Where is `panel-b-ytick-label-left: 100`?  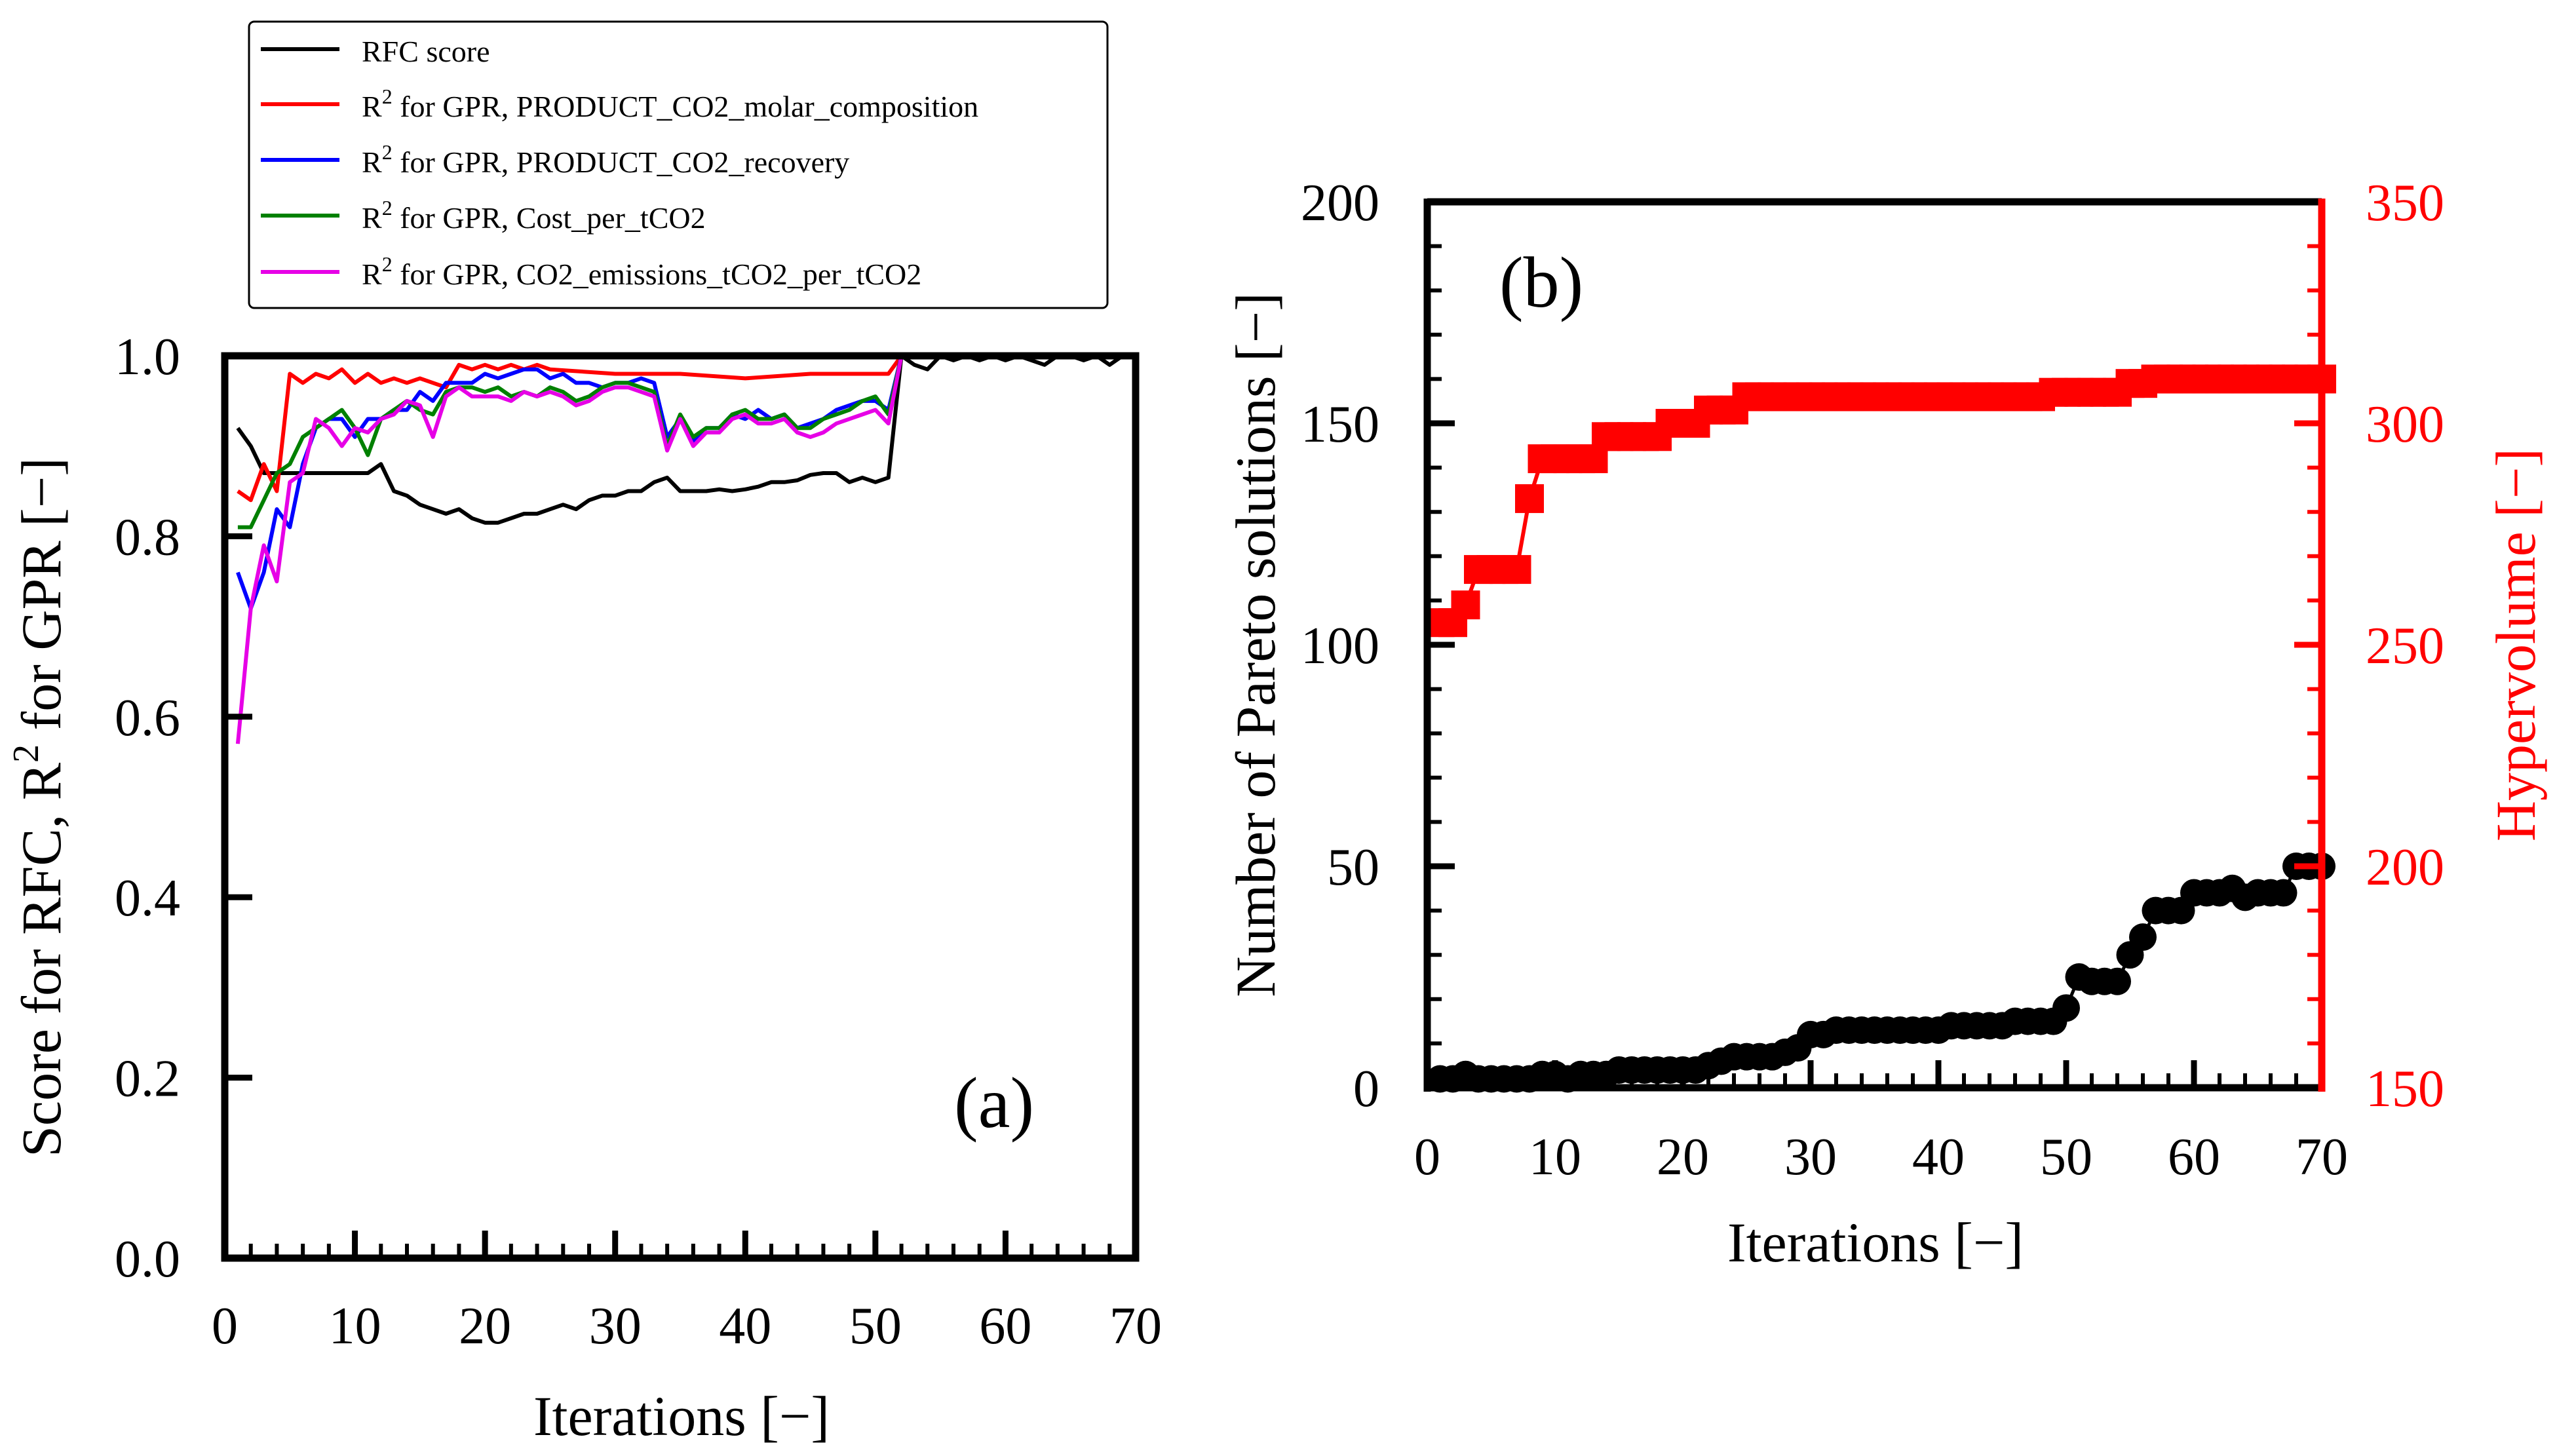 panel-b-ytick-label-left: 100 is located at coordinates (1340, 646).